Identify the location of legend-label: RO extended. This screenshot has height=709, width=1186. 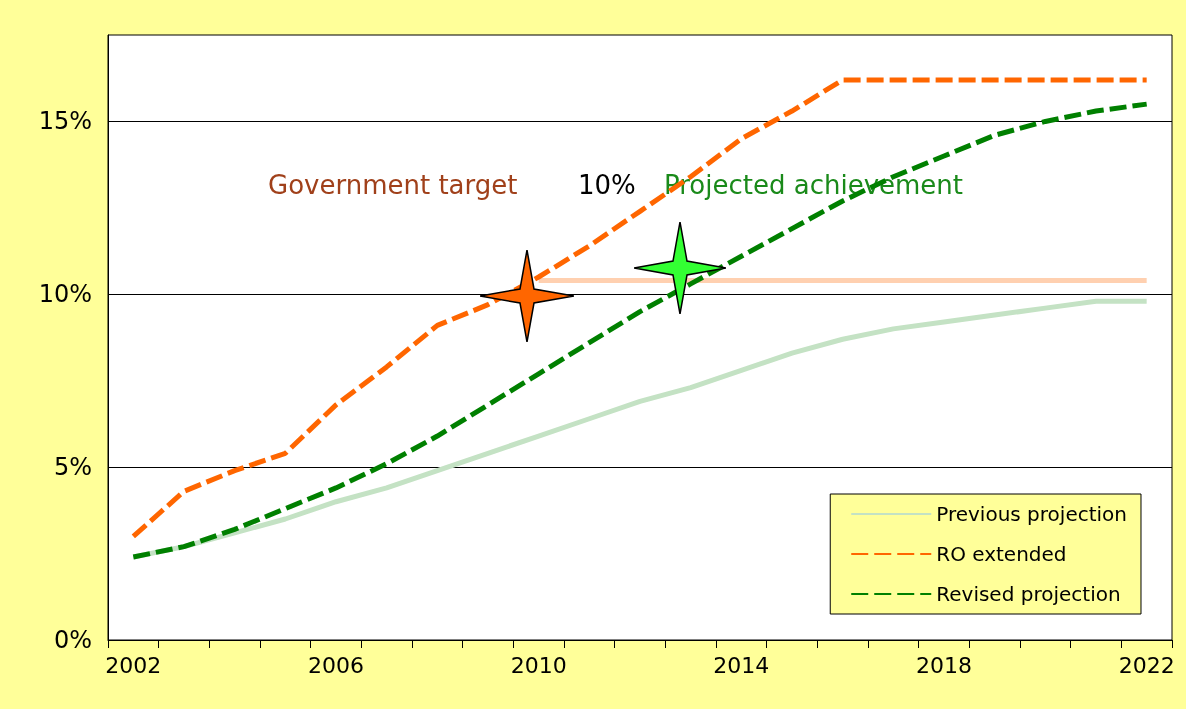
(1001, 554).